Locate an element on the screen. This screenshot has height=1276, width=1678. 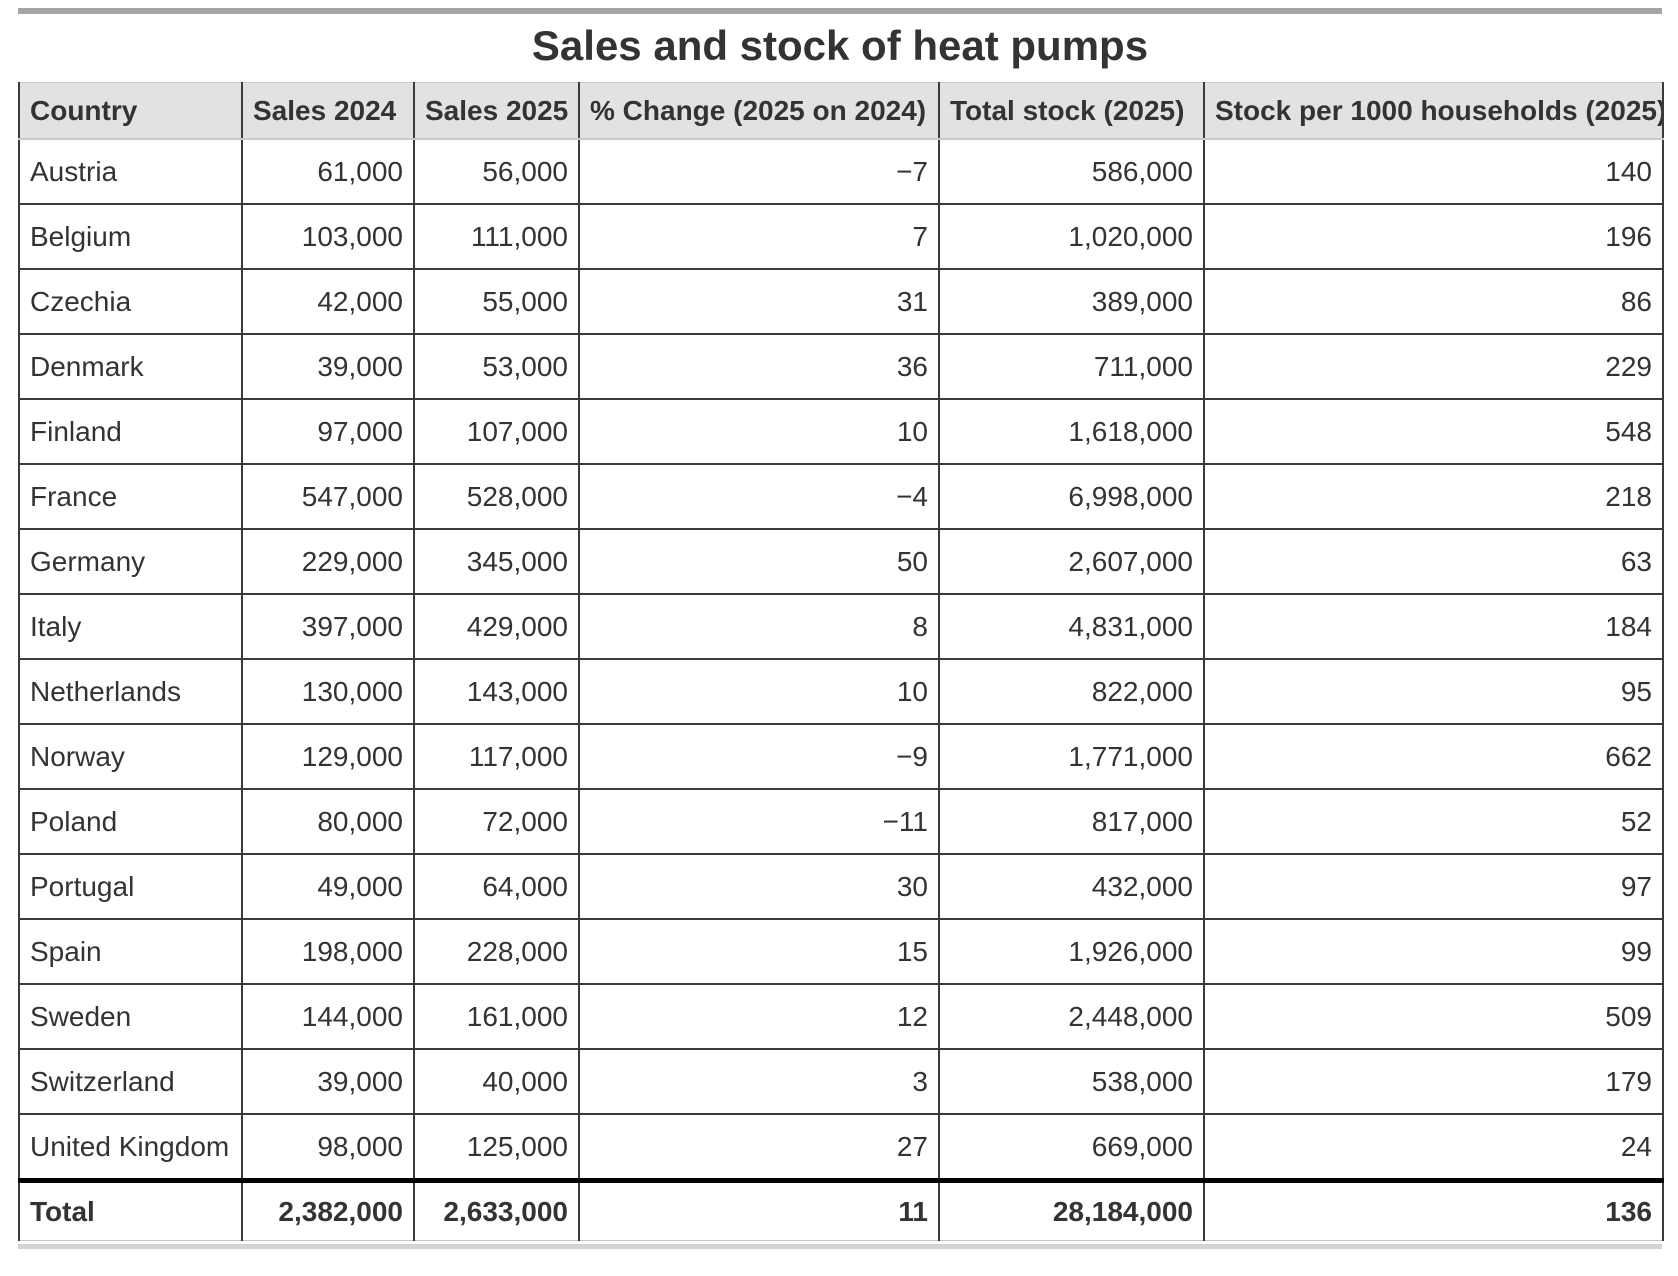
cell-sales-2025: 64,000 is located at coordinates (496, 886).